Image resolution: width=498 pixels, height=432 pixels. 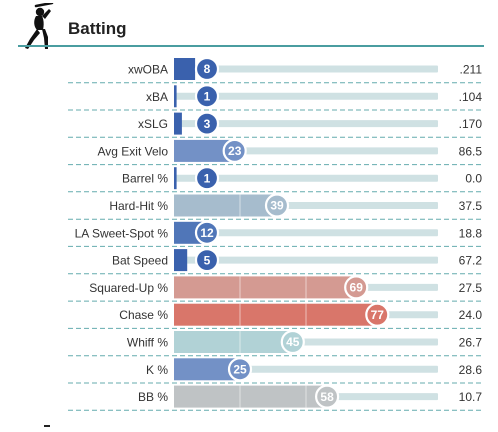 What do you see at coordinates (39, 26) in the screenshot?
I see `batter-icon` at bounding box center [39, 26].